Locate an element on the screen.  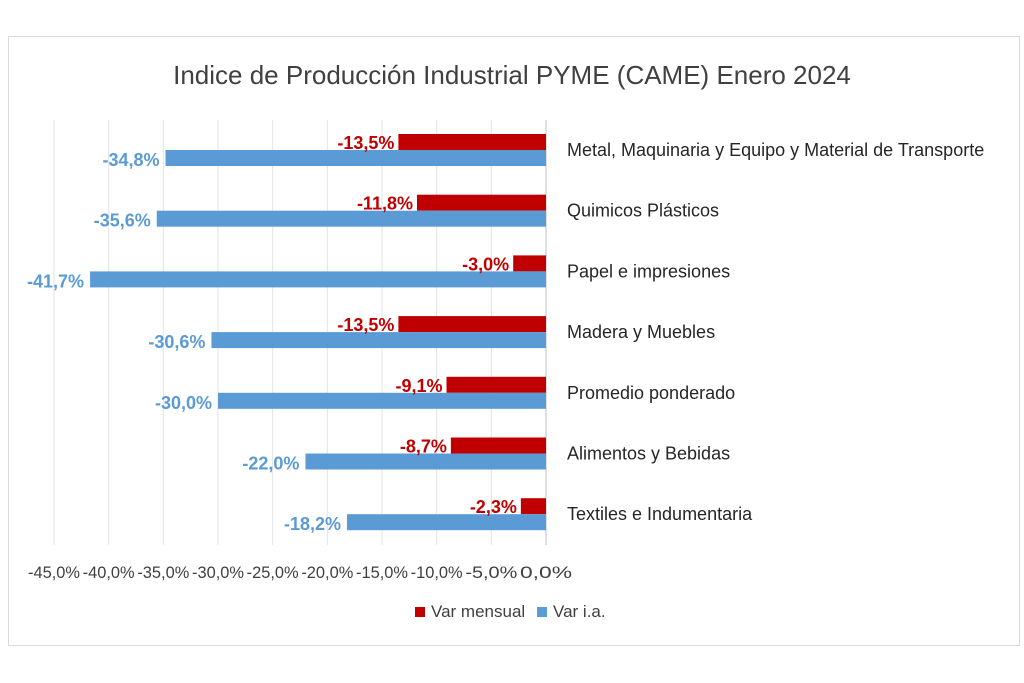
category-label: Textiles e Indumentaria is located at coordinates (660, 514).